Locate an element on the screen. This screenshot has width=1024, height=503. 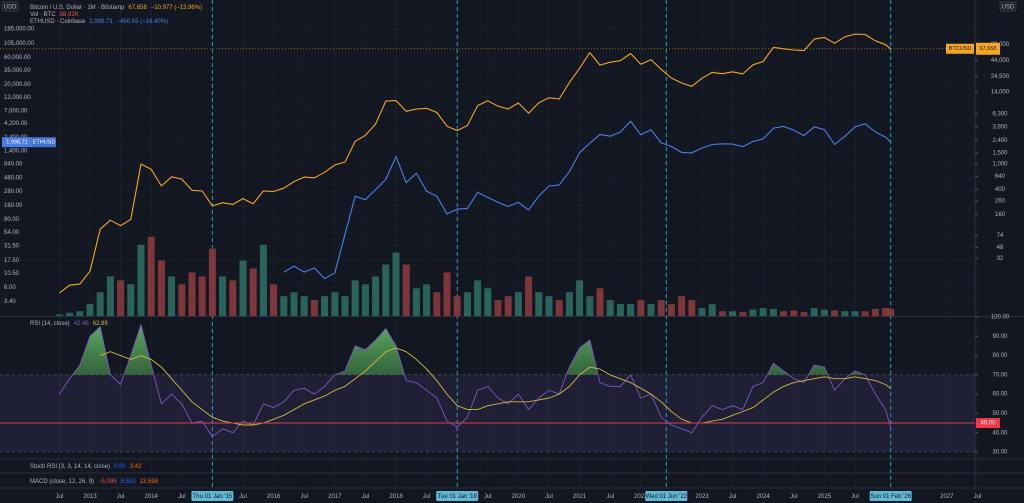
currency-label: USD is located at coordinates (10, 7).